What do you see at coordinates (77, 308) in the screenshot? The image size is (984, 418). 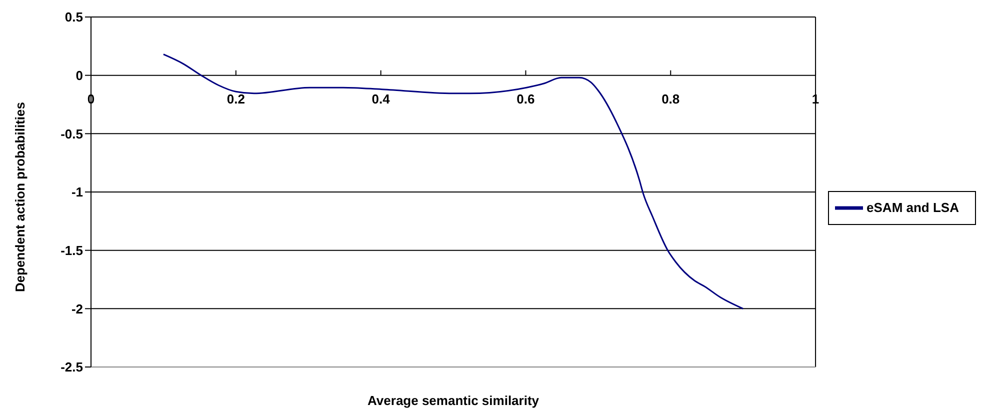 I see `y-tick-label: -2` at bounding box center [77, 308].